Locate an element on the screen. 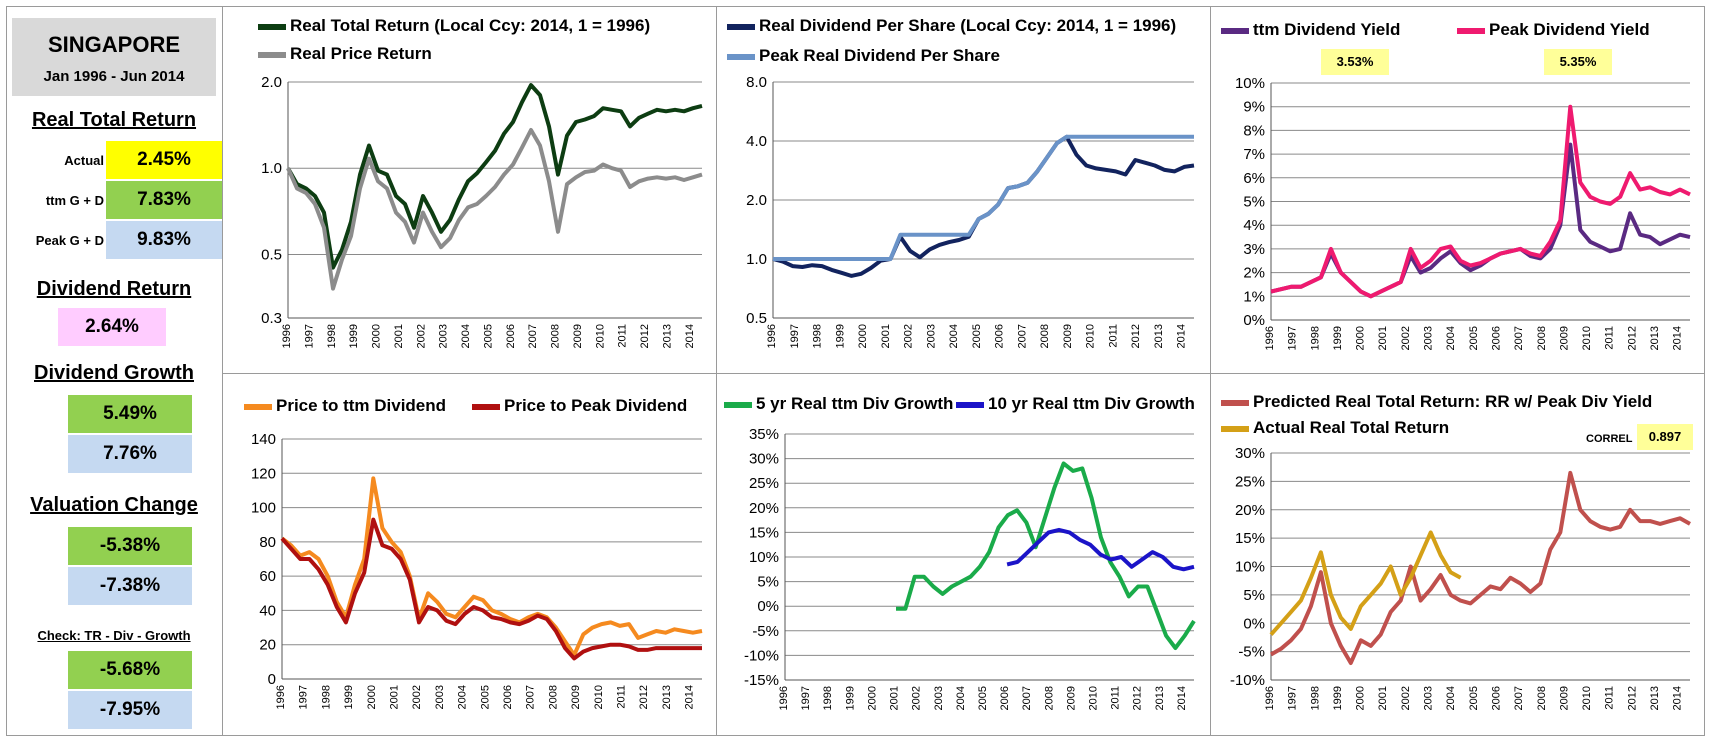 This screenshot has height=742, width=1711. row-value: -5.38% is located at coordinates (130, 546).